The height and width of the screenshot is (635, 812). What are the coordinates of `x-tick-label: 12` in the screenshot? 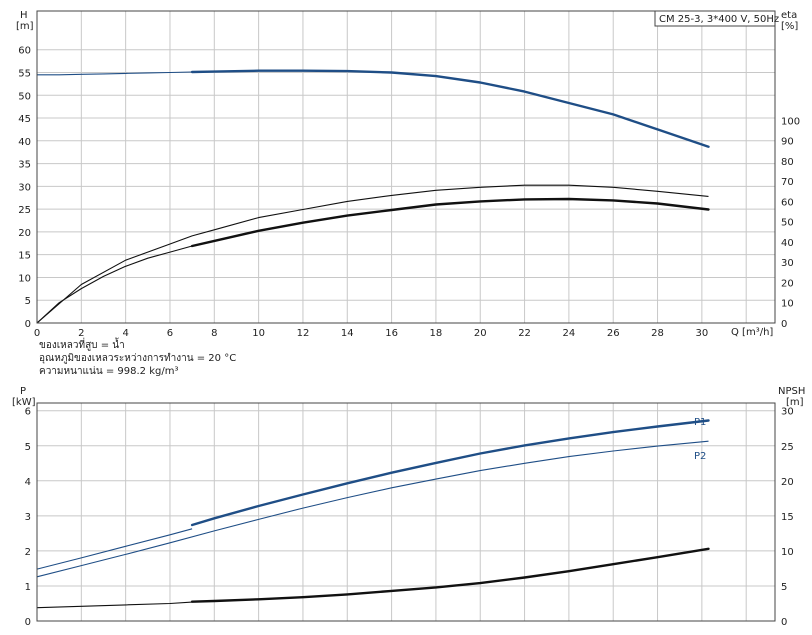 It's located at (303, 333).